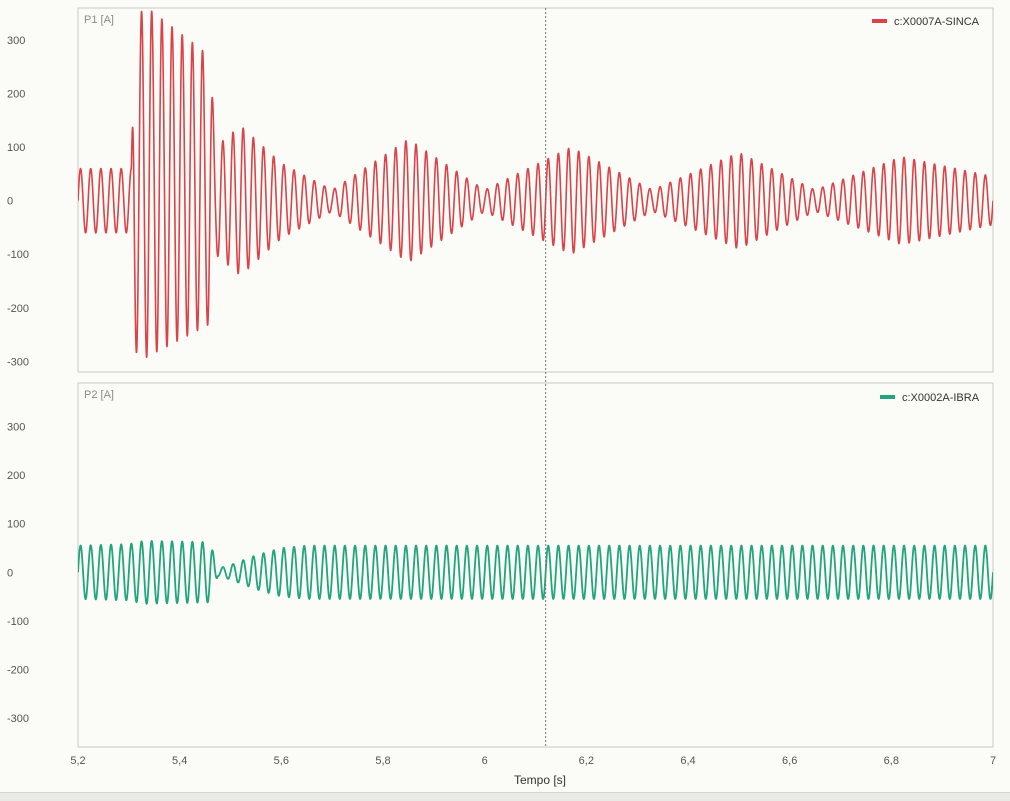  I want to click on panel-1-legend-label: c:X0007A-SINCA, so click(937, 22).